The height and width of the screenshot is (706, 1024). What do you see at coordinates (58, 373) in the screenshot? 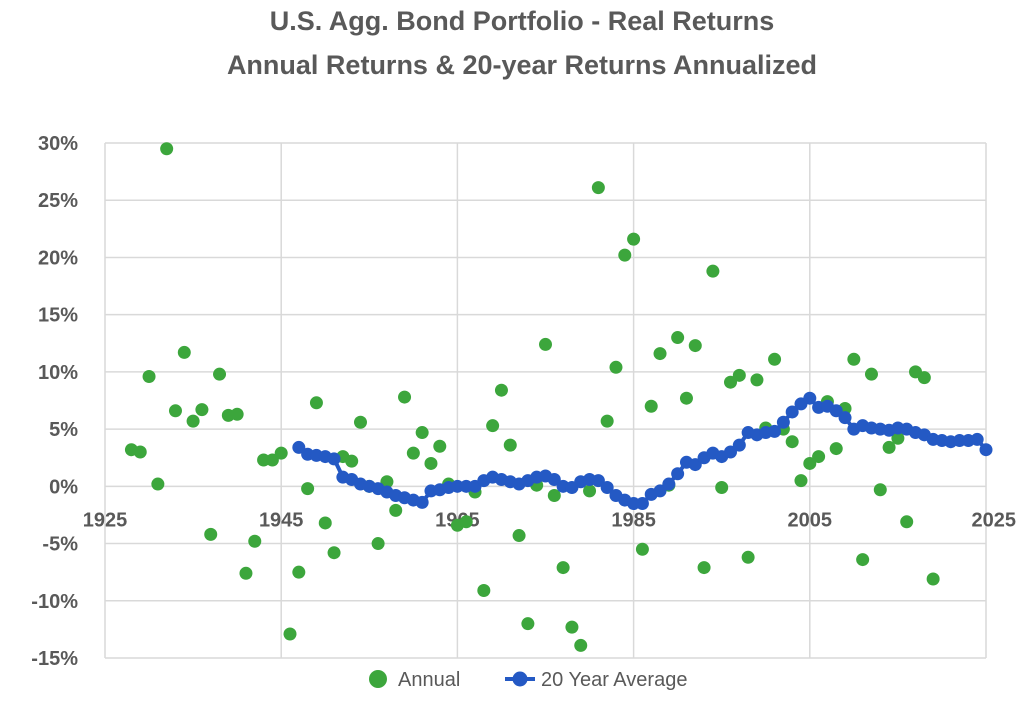
I see `y-tick-label: 10%` at bounding box center [58, 373].